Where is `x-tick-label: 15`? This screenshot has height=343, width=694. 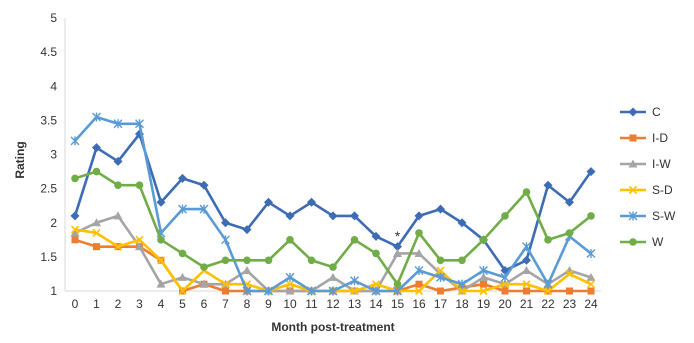
x-tick-label: 15 is located at coordinates (398, 304).